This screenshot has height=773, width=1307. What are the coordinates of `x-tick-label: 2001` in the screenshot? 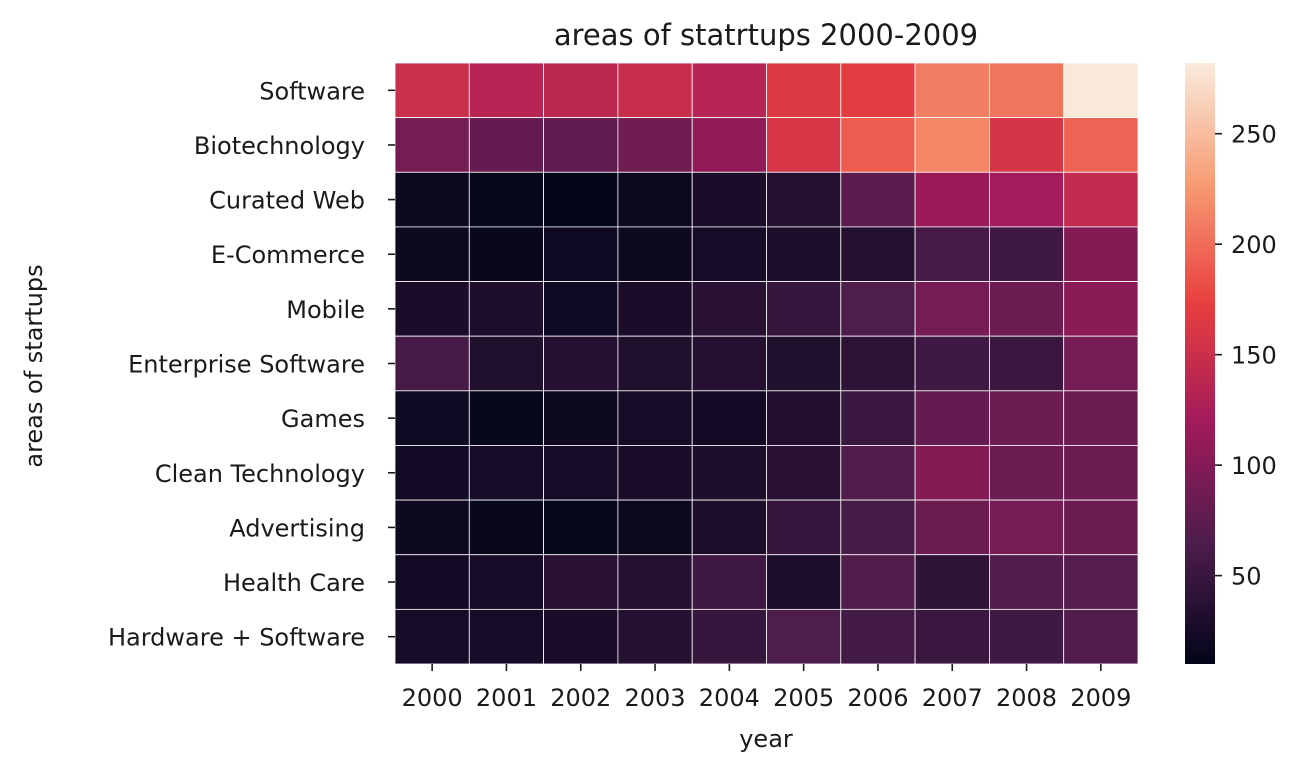 It's located at (506, 698).